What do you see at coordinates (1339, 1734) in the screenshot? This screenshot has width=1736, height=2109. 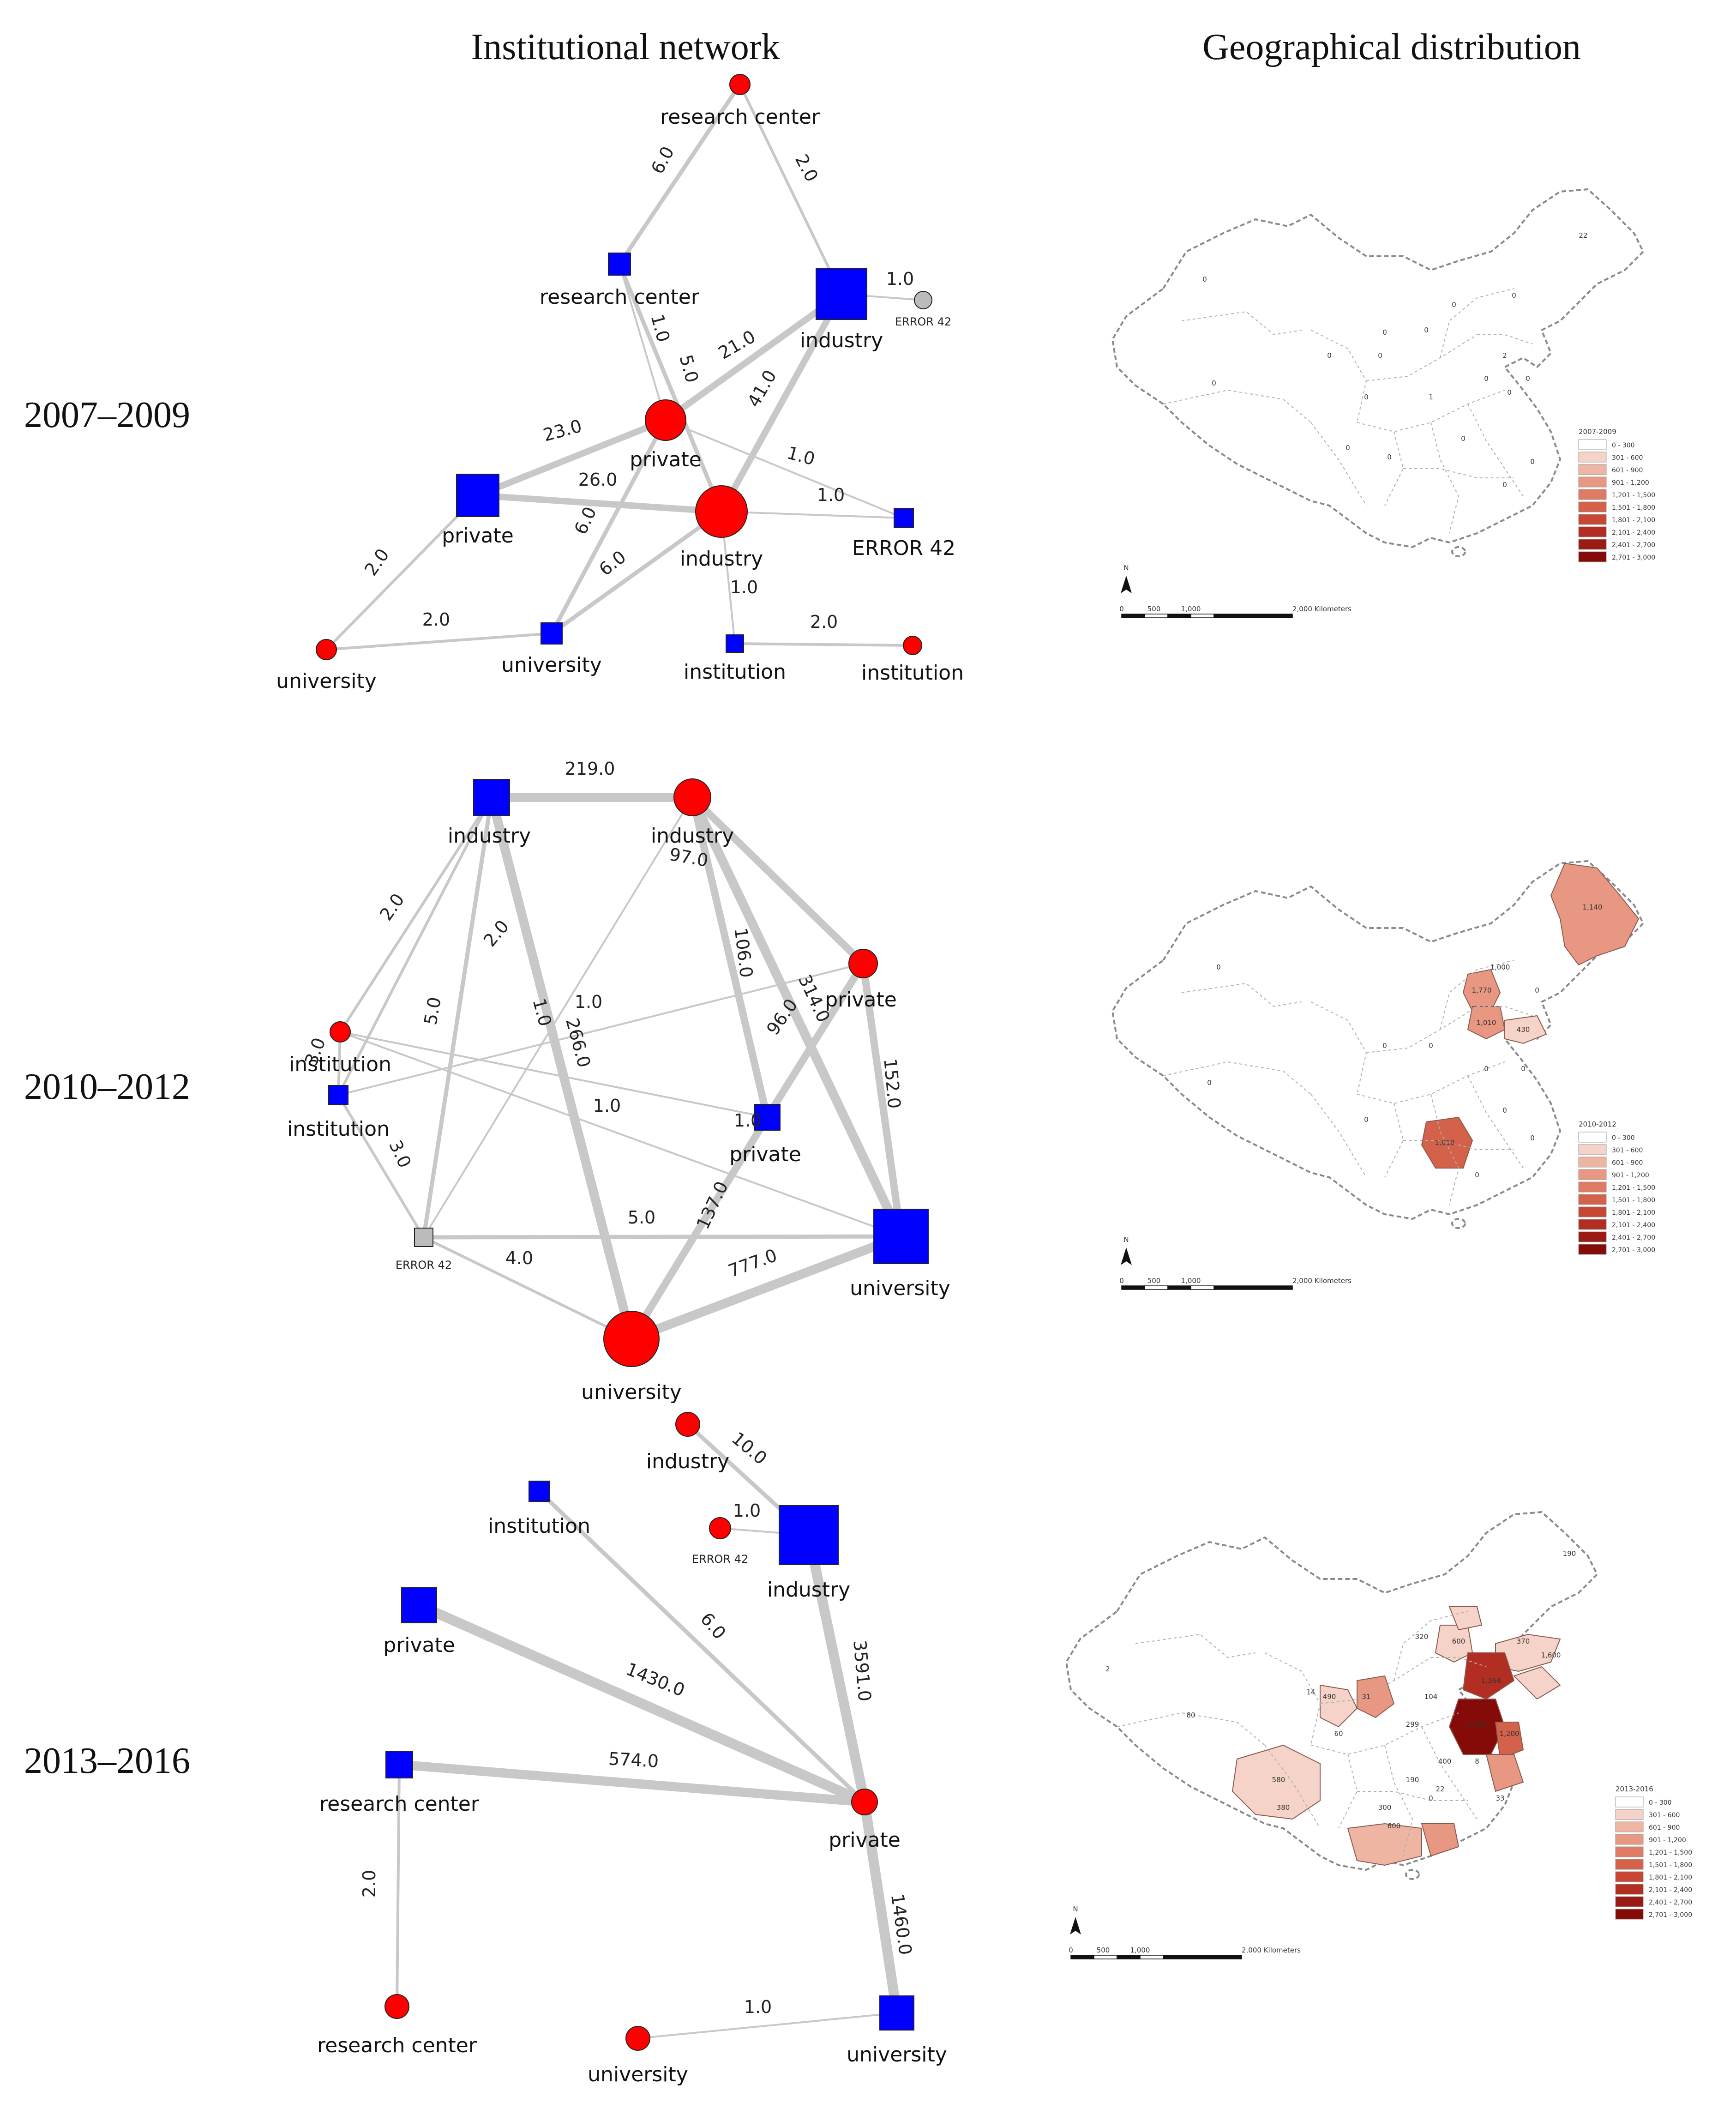 I see `province-value-label: 60` at bounding box center [1339, 1734].